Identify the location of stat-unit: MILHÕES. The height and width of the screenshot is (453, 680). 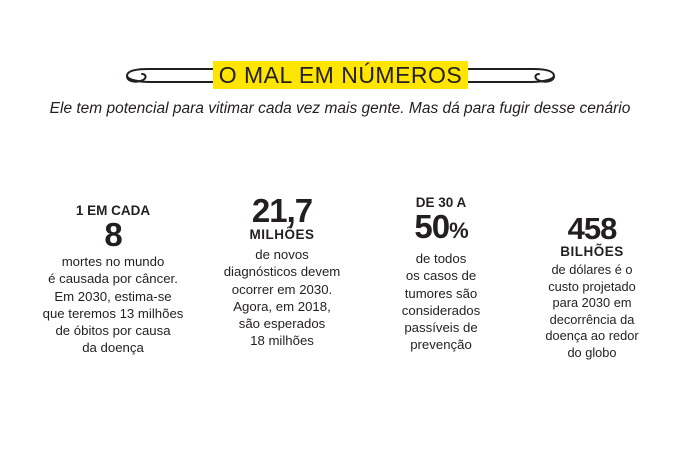
(282, 234).